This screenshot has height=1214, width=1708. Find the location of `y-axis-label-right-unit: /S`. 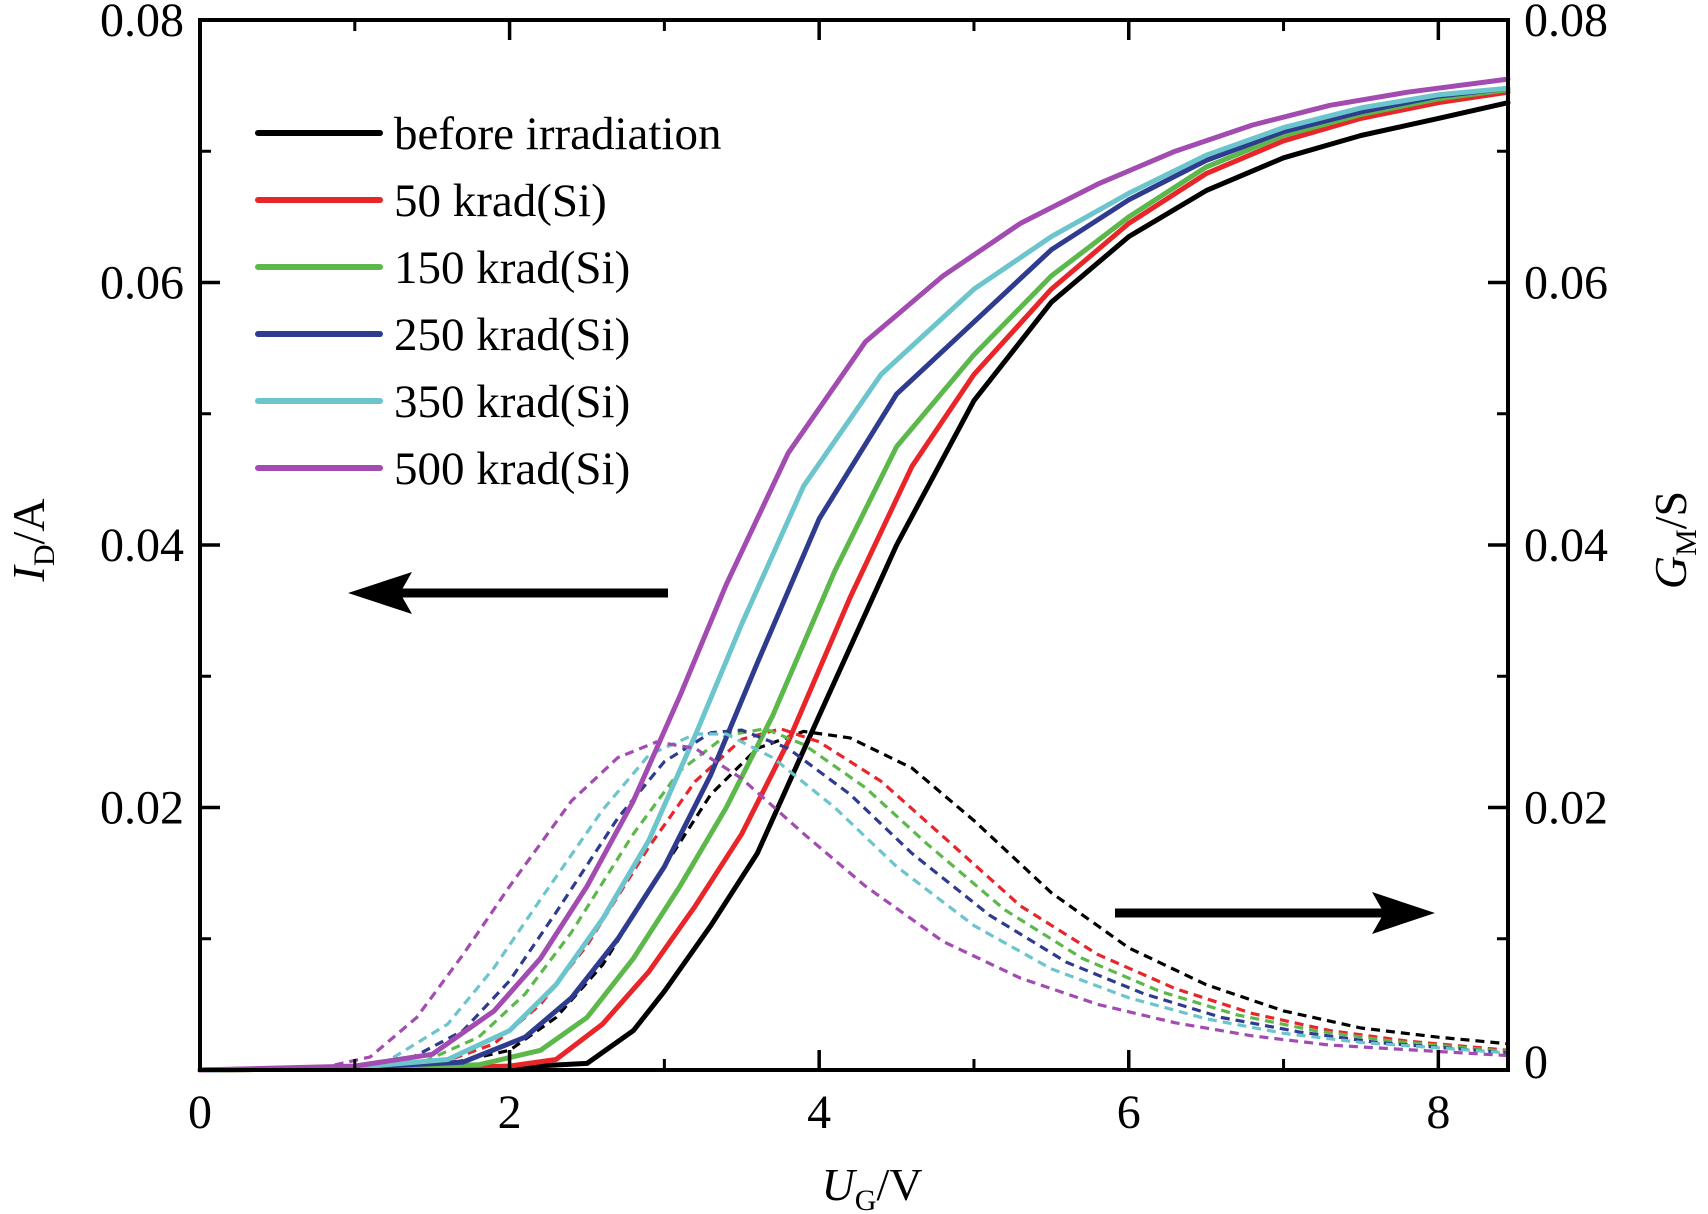

y-axis-label-right-unit: /S is located at coordinates (1670, 510).